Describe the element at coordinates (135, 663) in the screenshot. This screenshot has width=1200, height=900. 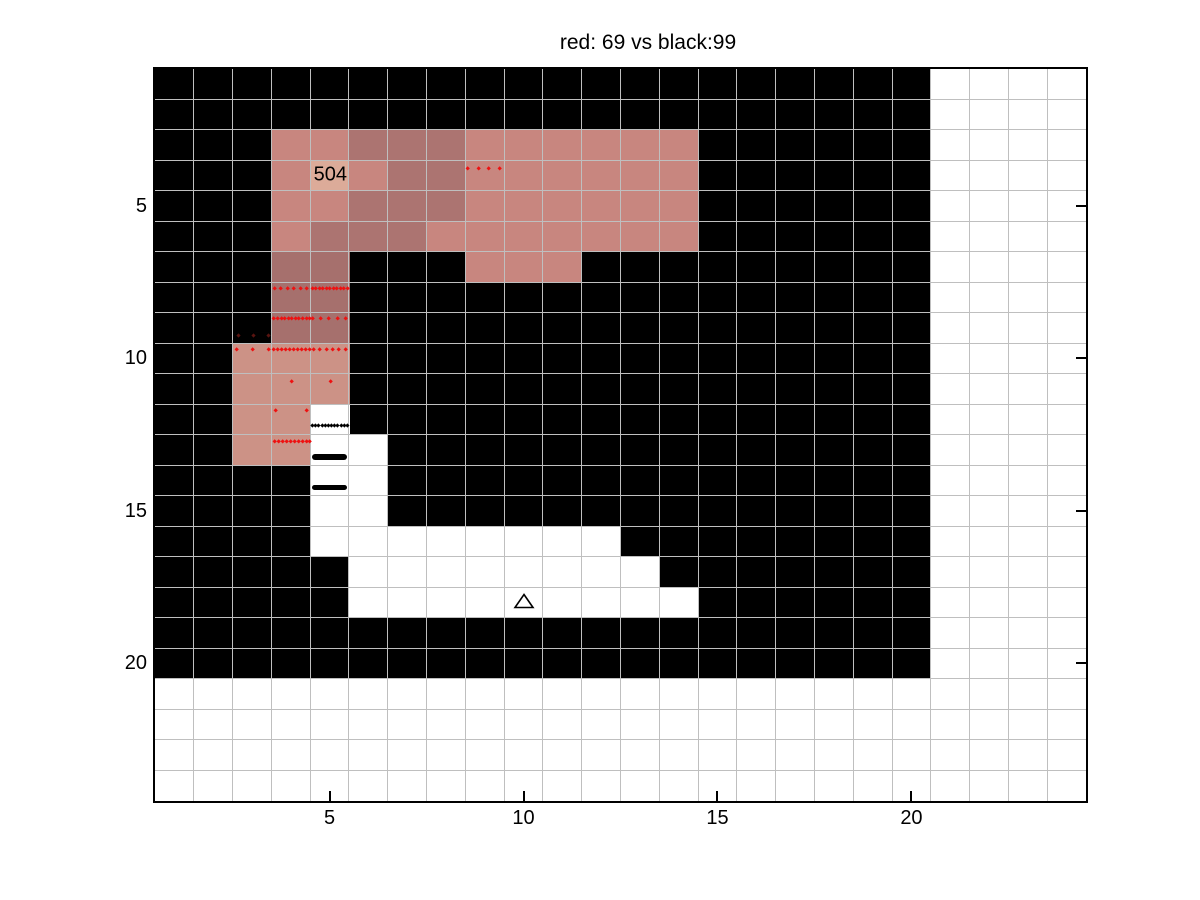
I see `y-tick-label: 20` at that location.